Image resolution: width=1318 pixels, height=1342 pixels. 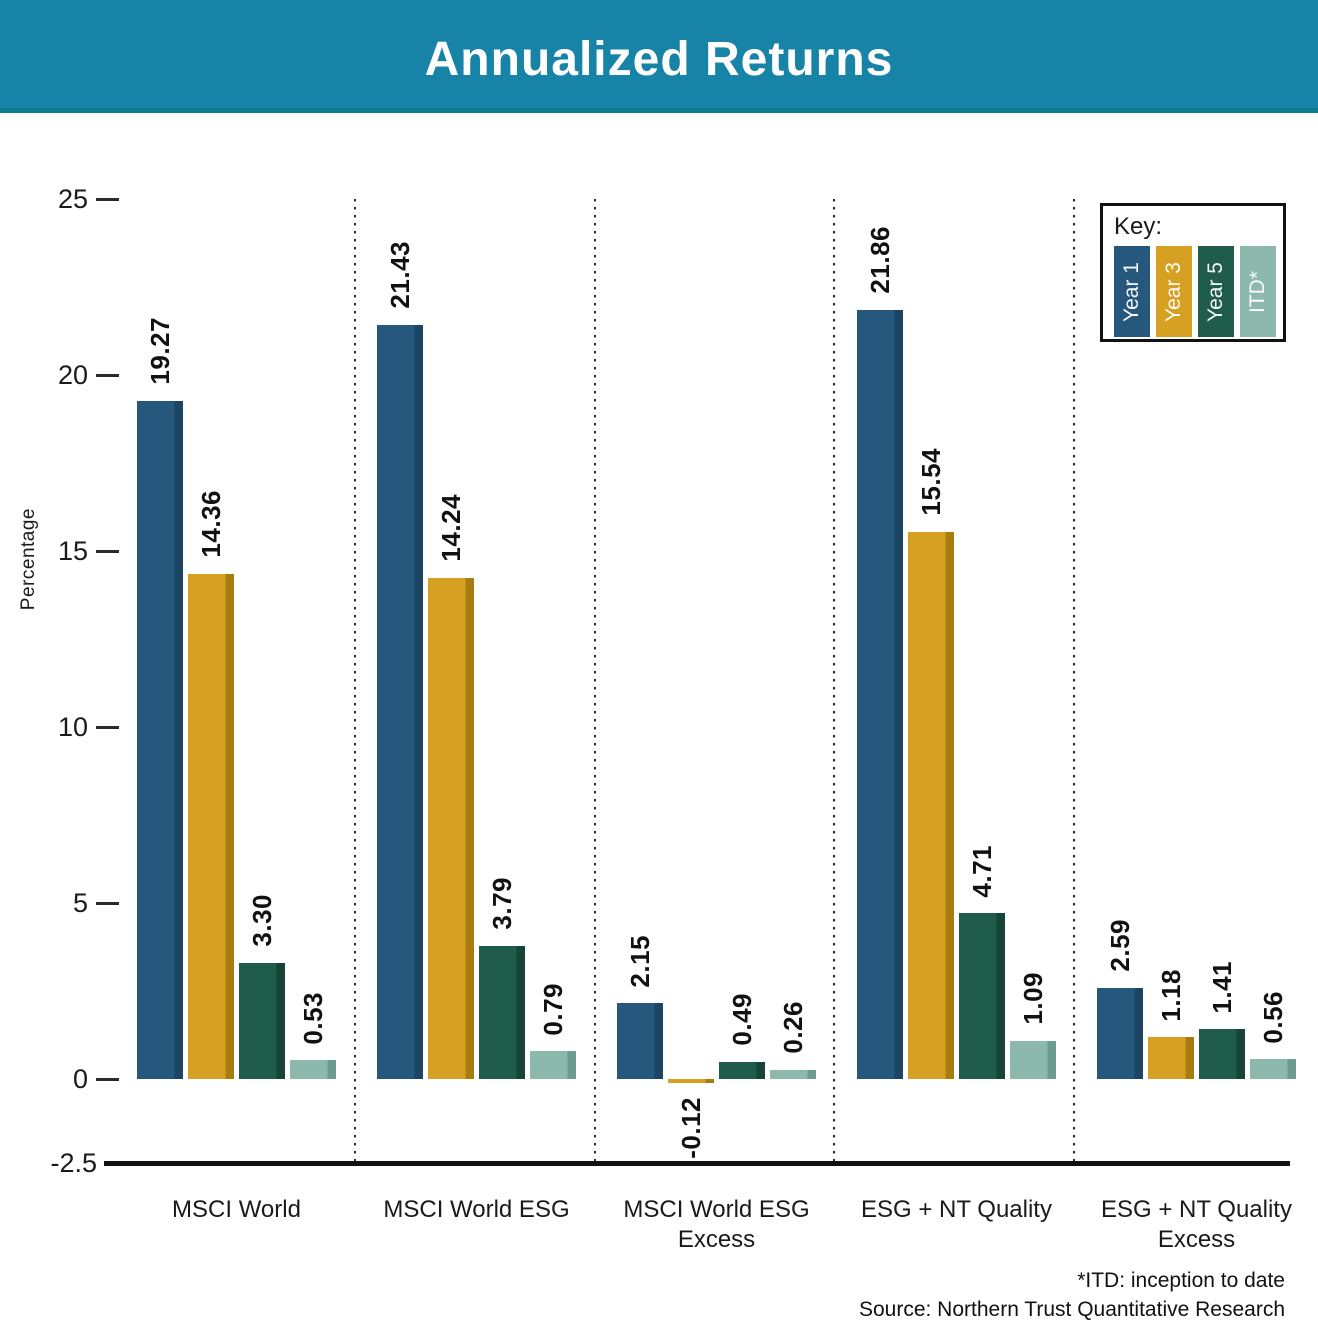 What do you see at coordinates (211, 826) in the screenshot?
I see `bar-year-3-msci-world` at bounding box center [211, 826].